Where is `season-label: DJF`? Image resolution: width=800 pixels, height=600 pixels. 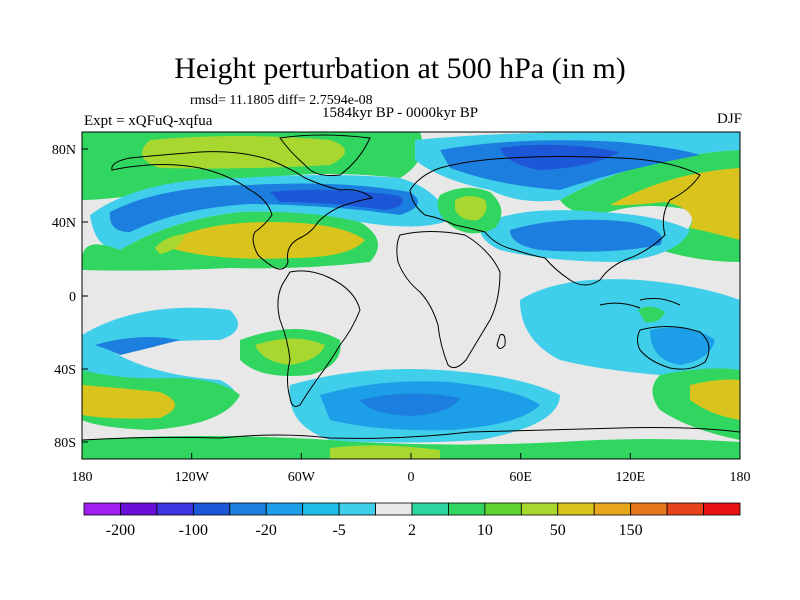 season-label: DJF is located at coordinates (729, 119).